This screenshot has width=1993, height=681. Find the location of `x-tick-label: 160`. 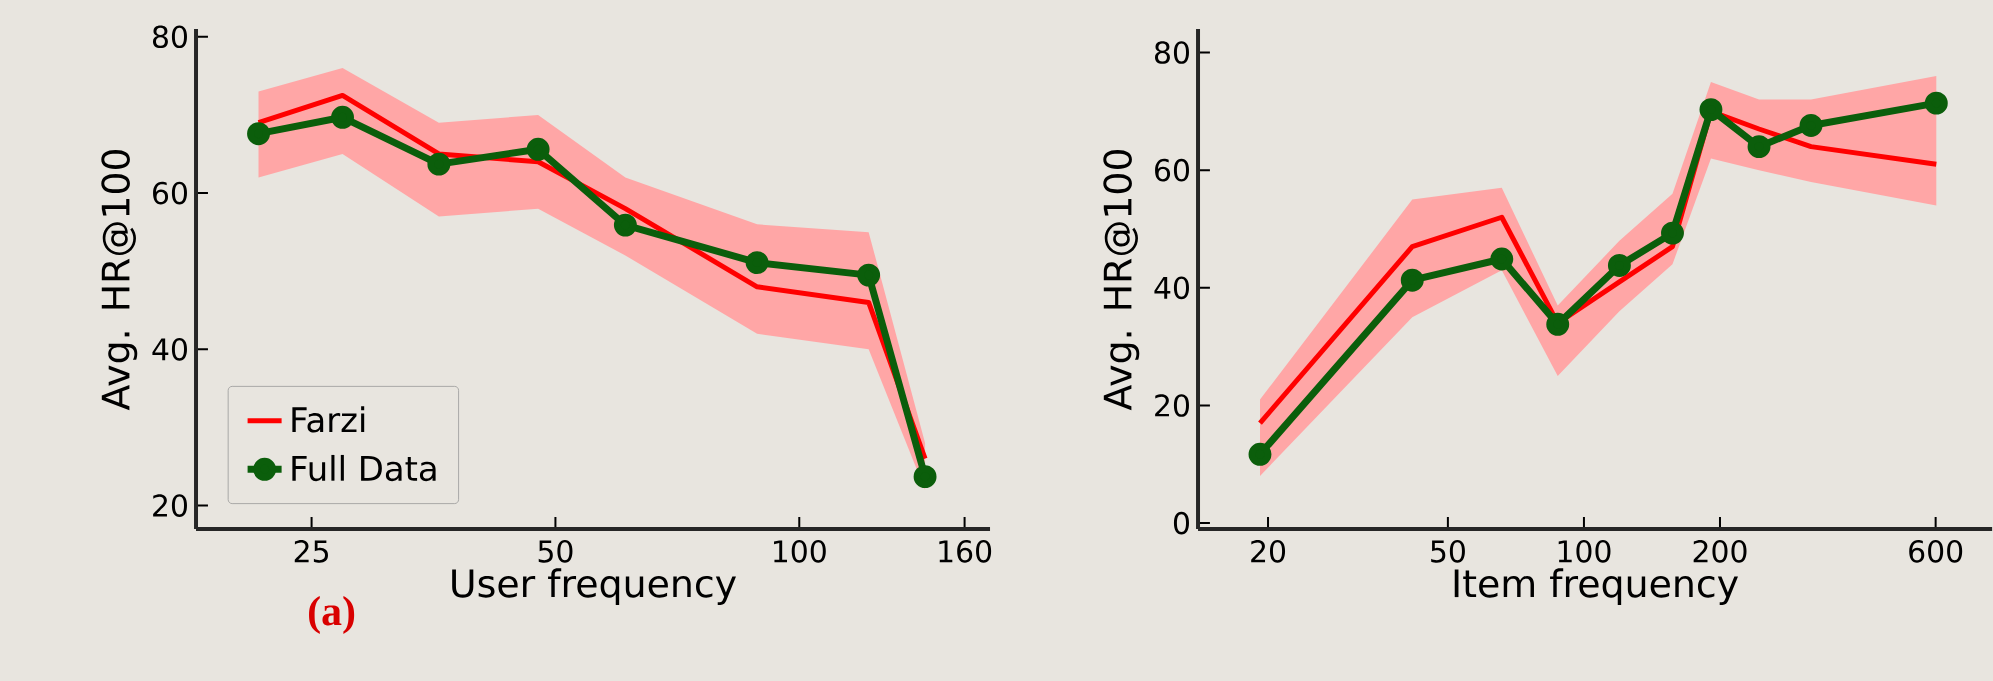

x-tick-label: 160 is located at coordinates (965, 551).